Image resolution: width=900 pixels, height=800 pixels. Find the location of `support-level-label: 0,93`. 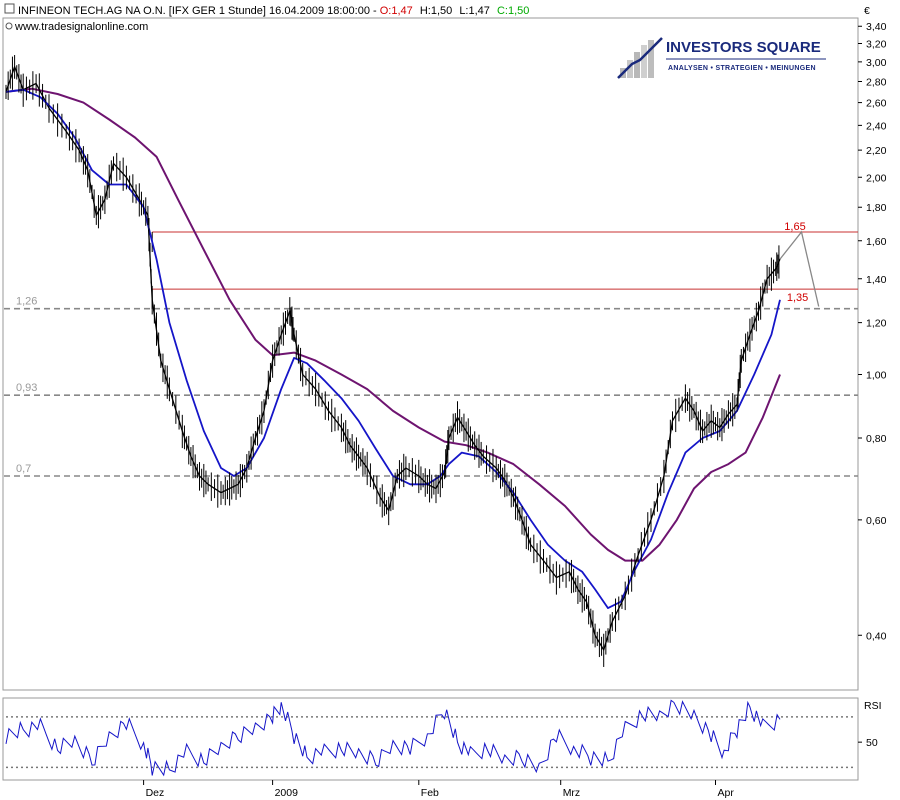

support-level-label: 0,93 is located at coordinates (26, 388).